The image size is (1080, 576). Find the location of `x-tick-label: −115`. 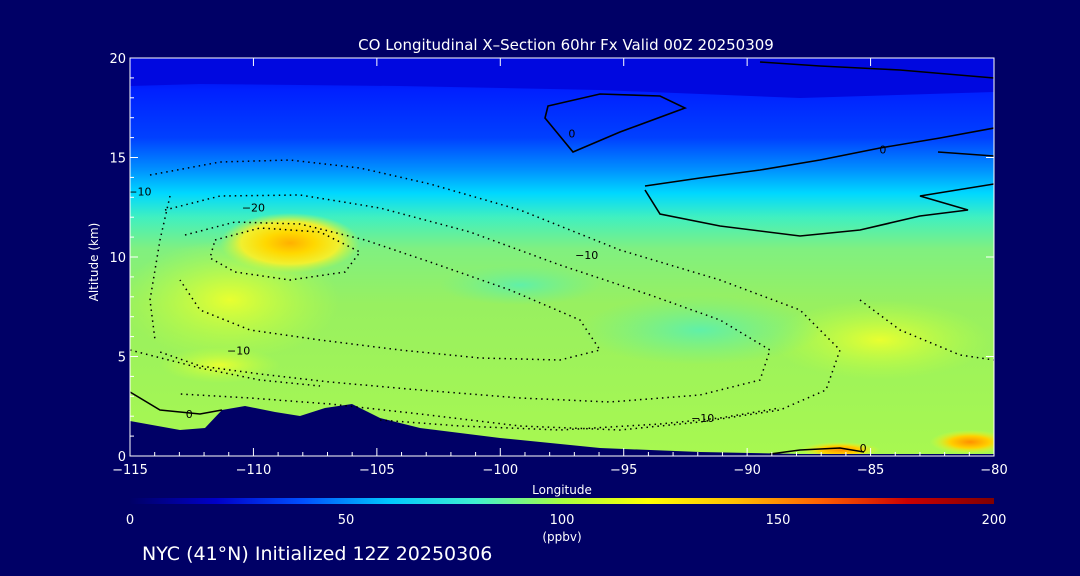

x-tick-label: −115 is located at coordinates (130, 470).